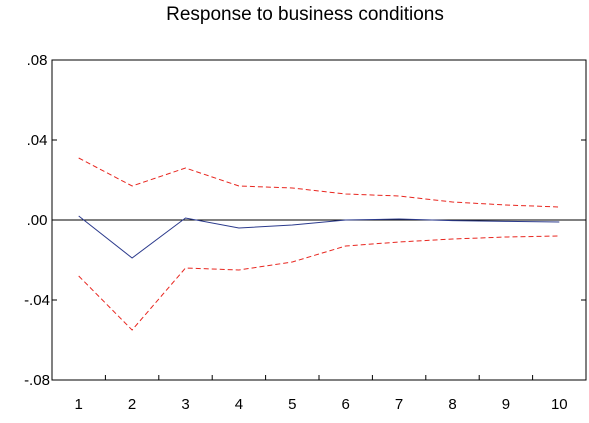 Image resolution: width=589 pixels, height=423 pixels. I want to click on x-tick-label: 1, so click(79, 404).